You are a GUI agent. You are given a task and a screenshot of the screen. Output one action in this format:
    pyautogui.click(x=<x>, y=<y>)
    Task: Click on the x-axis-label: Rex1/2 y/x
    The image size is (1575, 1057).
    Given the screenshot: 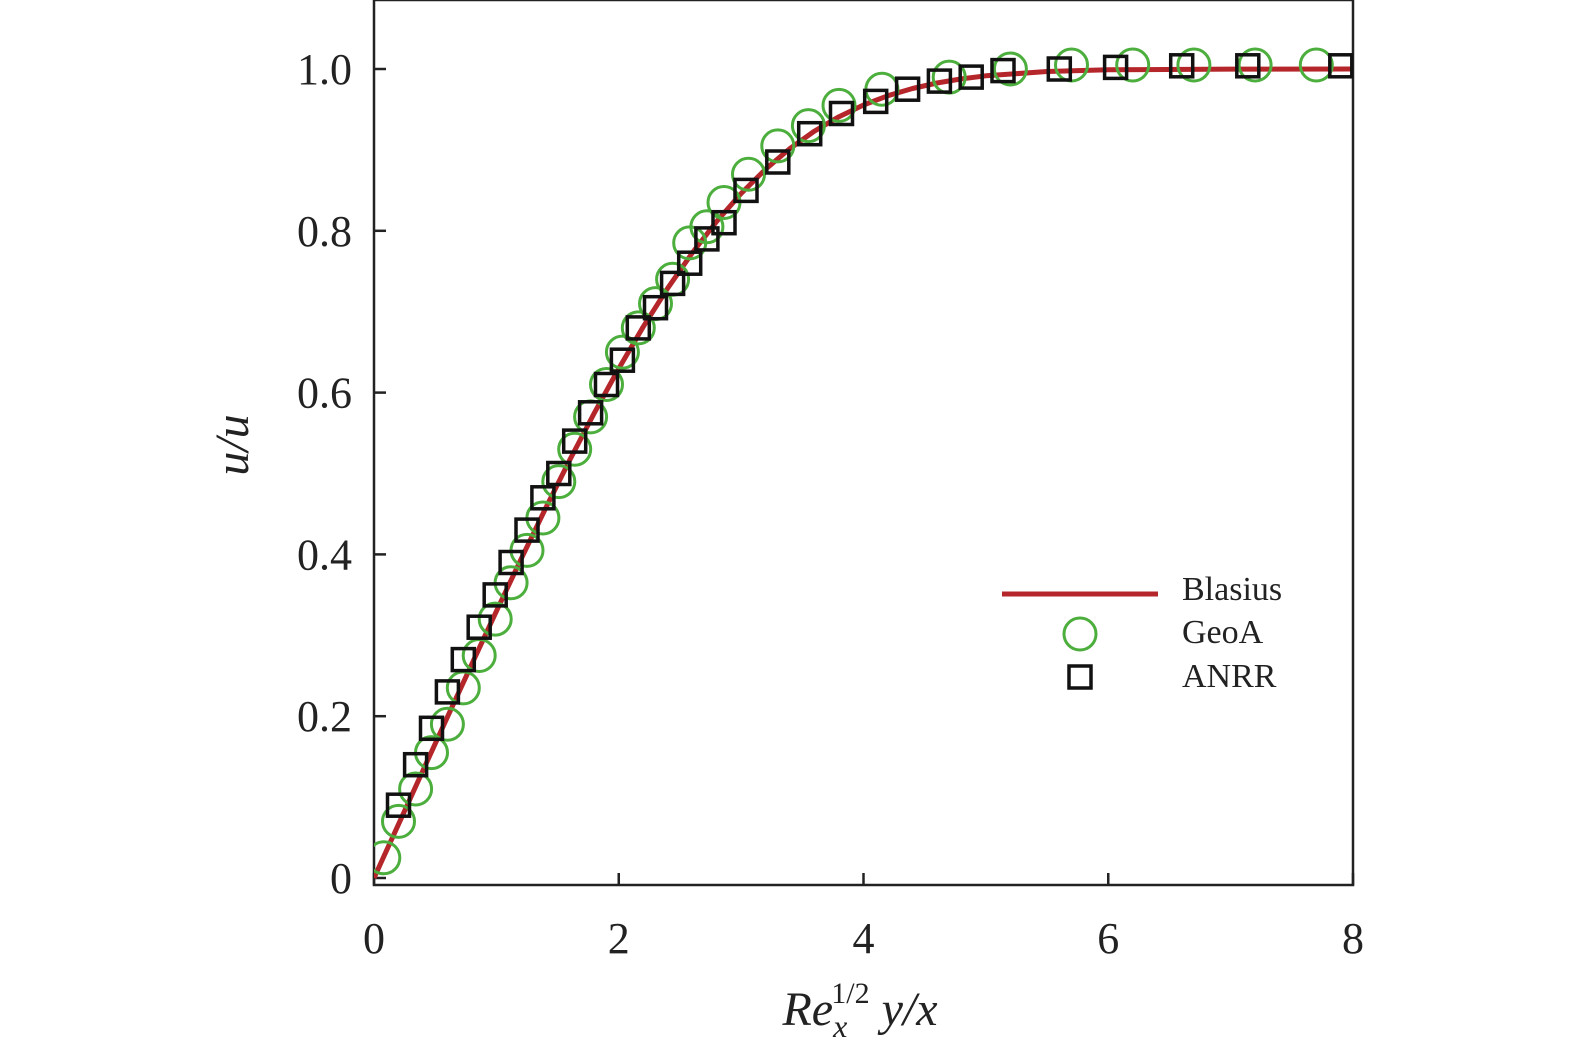 What is the action you would take?
    pyautogui.click(x=859, y=1010)
    